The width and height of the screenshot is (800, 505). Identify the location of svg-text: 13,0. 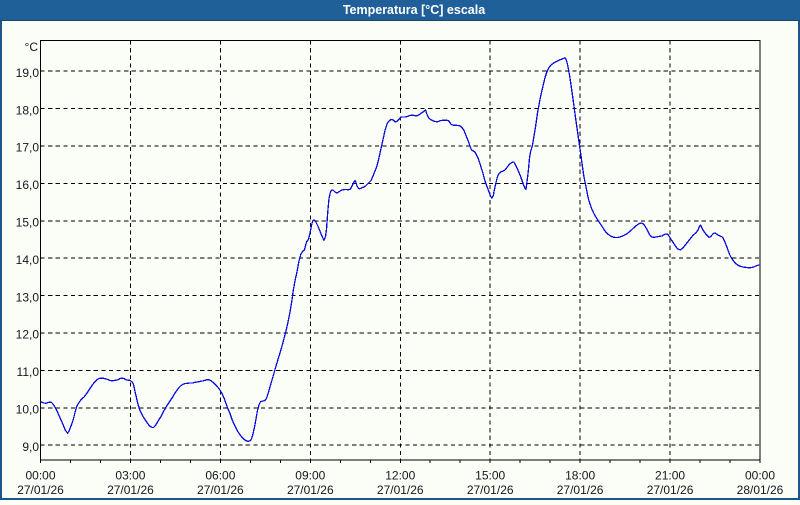
(28, 297).